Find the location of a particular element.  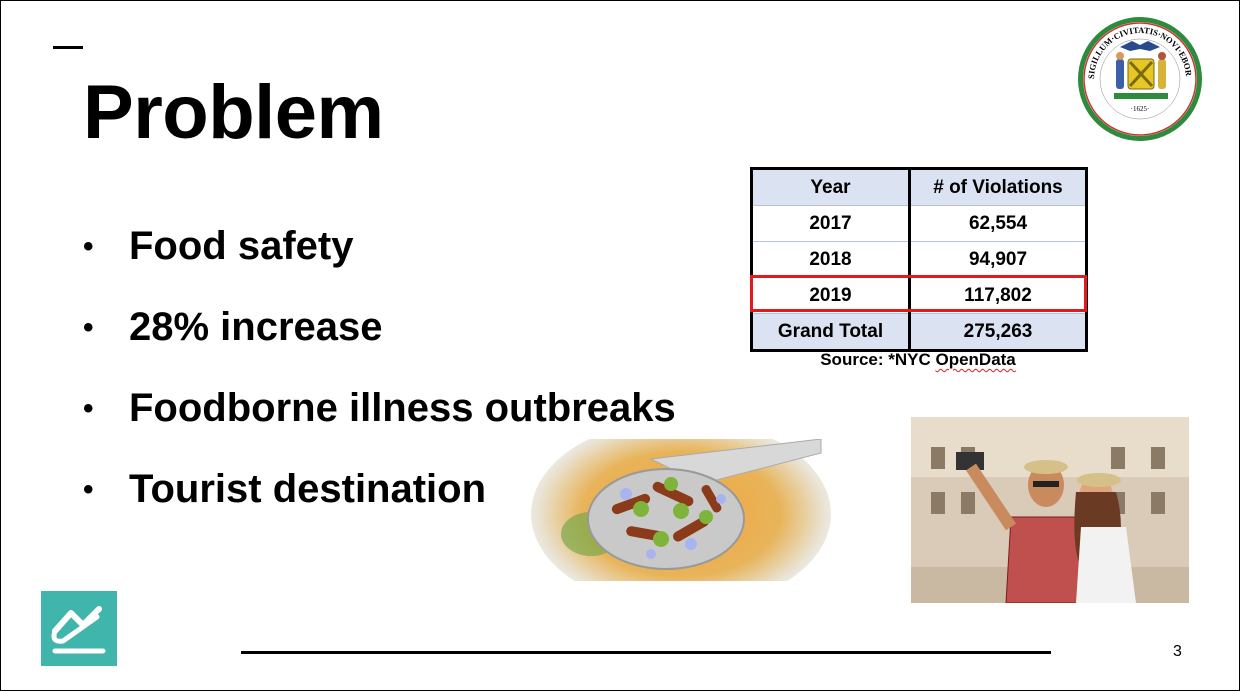

cell-total-label: Grand Total is located at coordinates (830, 332).